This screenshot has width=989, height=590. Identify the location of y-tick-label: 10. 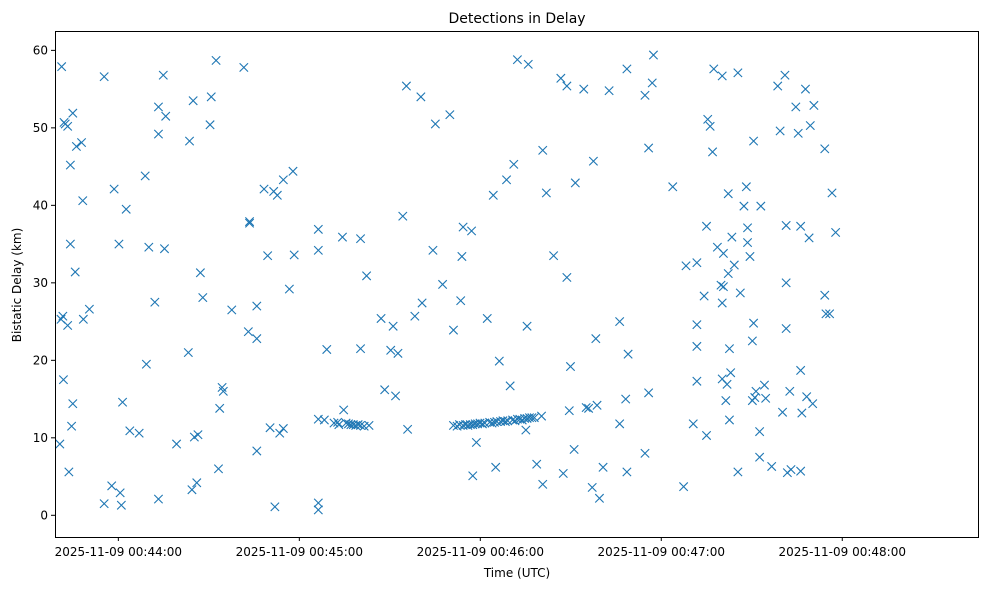
(40, 438).